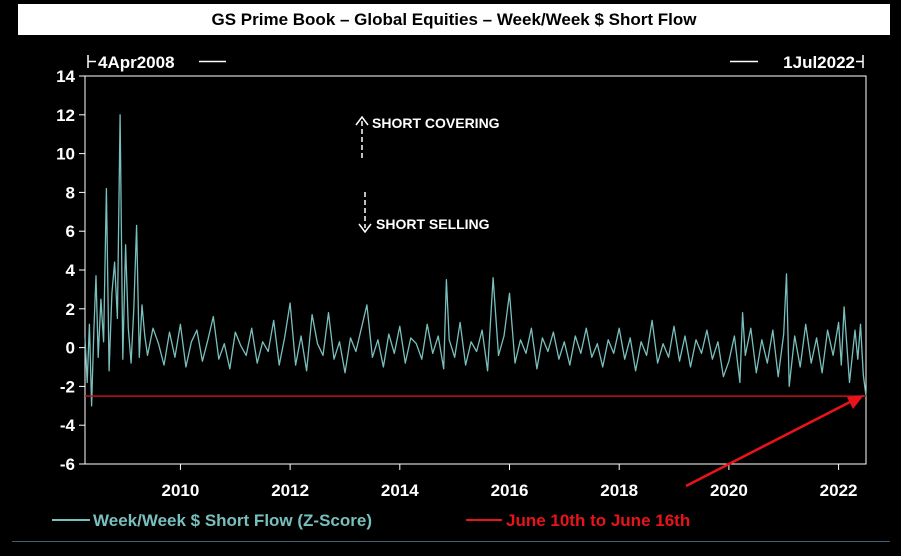 The image size is (901, 556). Describe the element at coordinates (232, 520) in the screenshot. I see `legend-series-label: Week/Week $ Short Flow (Z-Score)` at that location.